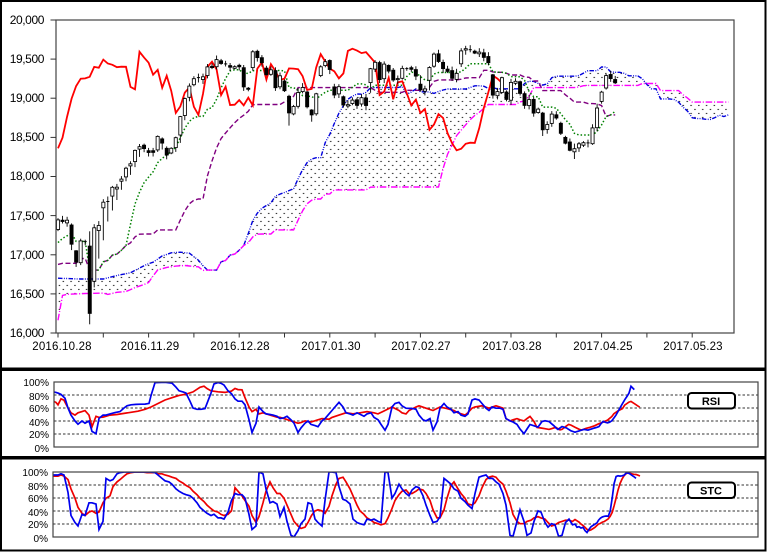 This screenshot has height=557, width=767. Describe the element at coordinates (711, 402) in the screenshot. I see `svg-text: RSI` at that location.